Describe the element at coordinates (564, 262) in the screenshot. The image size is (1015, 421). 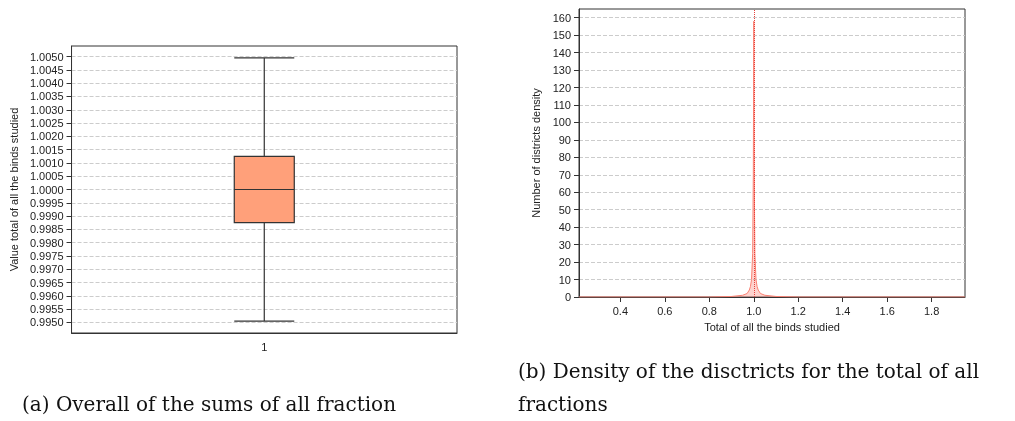
I see `y-tick-label: 20` at that location.